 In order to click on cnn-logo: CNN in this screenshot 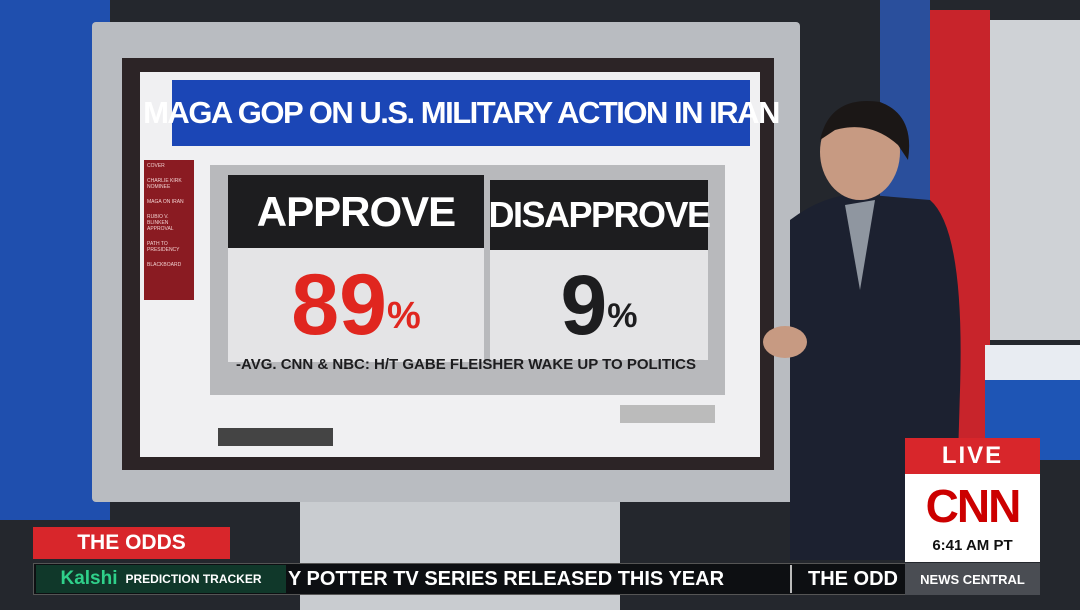, I will do `click(973, 505)`.